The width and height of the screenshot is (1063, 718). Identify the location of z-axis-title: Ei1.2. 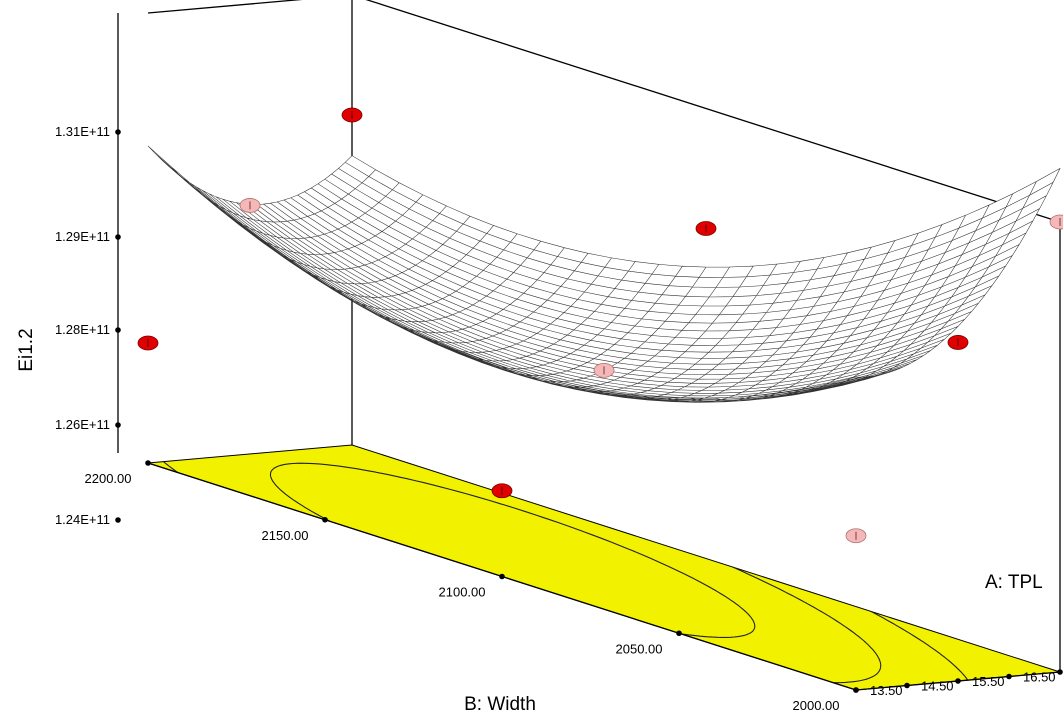
(26, 349).